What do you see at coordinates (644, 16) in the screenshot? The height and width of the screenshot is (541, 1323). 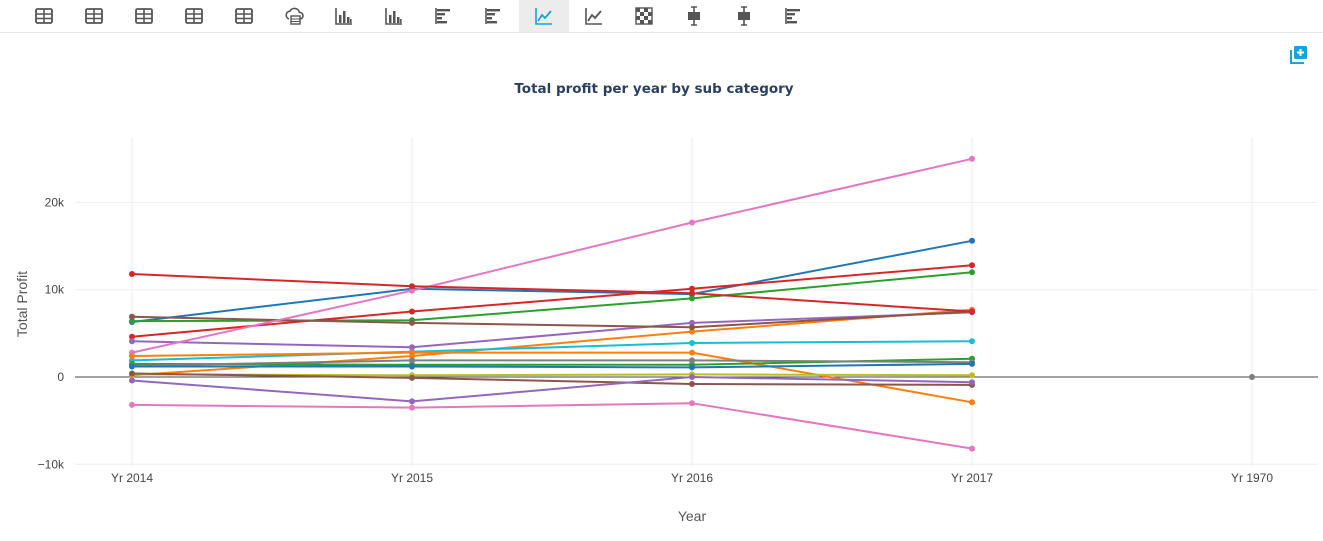 I see `heatmap-button` at bounding box center [644, 16].